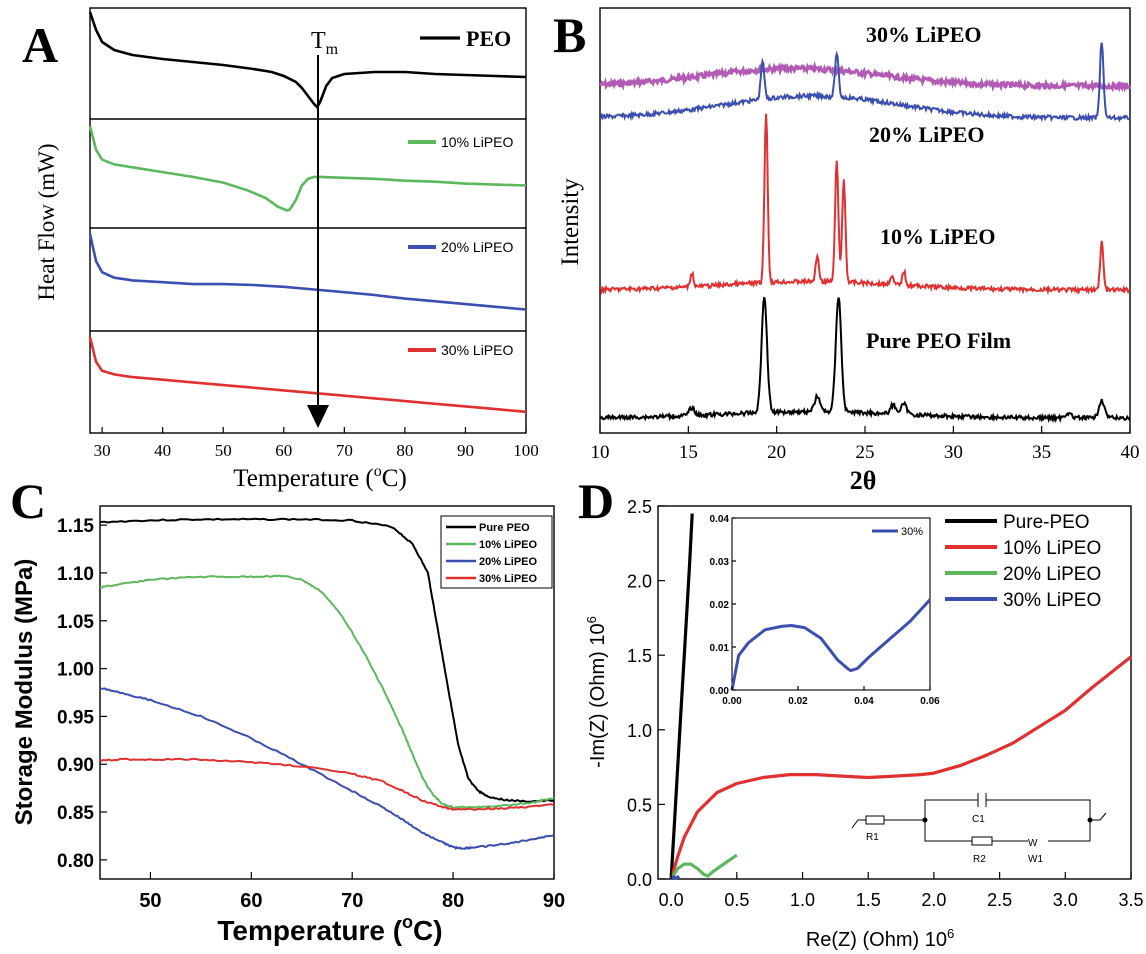 The image size is (1146, 954). Describe the element at coordinates (924, 34) in the screenshot. I see `xrd-label-30-lipeo: 30% LiPEO` at that location.